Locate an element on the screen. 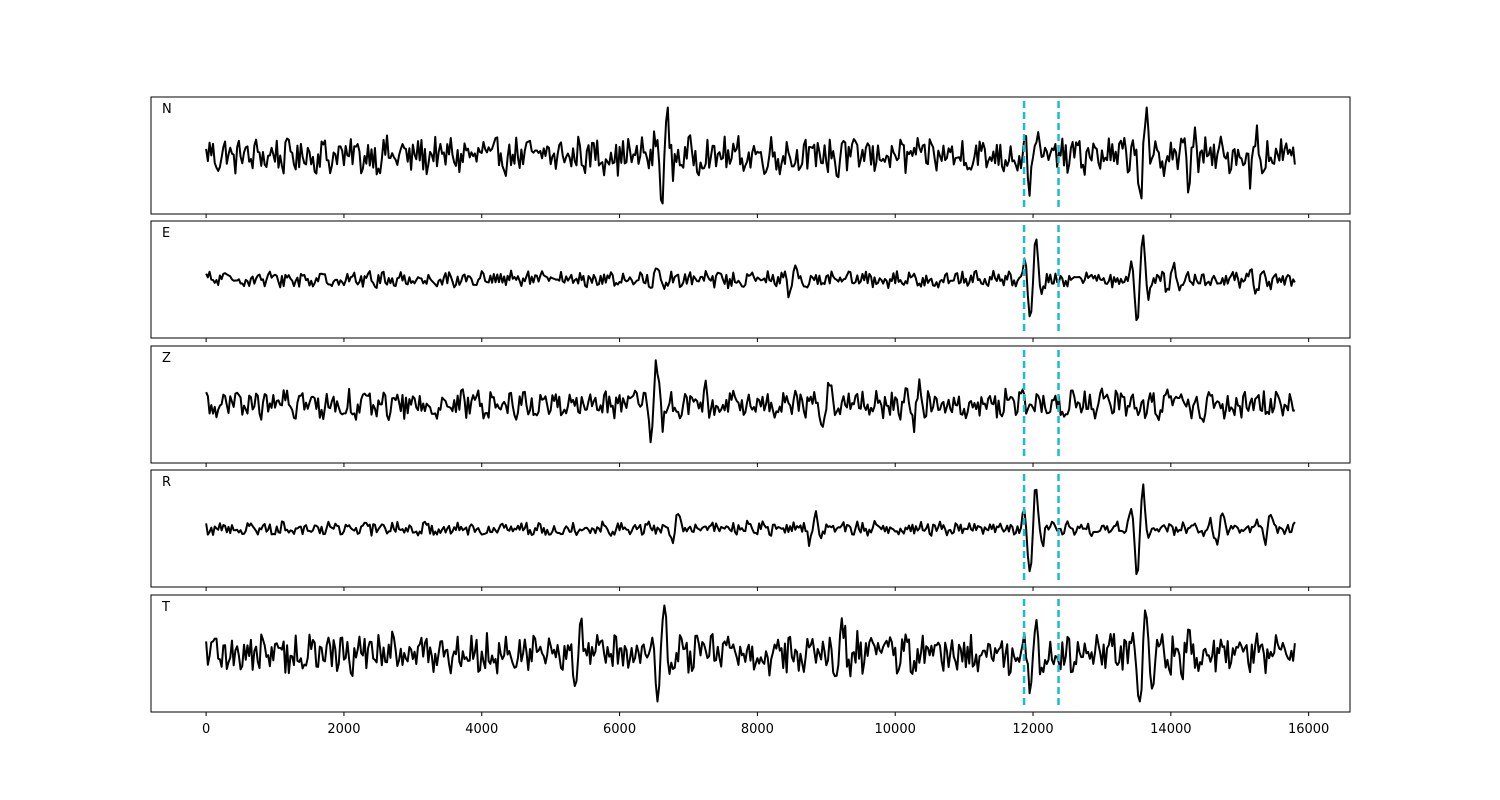 The height and width of the screenshot is (800, 1500). x-tick-label: 12000 is located at coordinates (1032, 729).